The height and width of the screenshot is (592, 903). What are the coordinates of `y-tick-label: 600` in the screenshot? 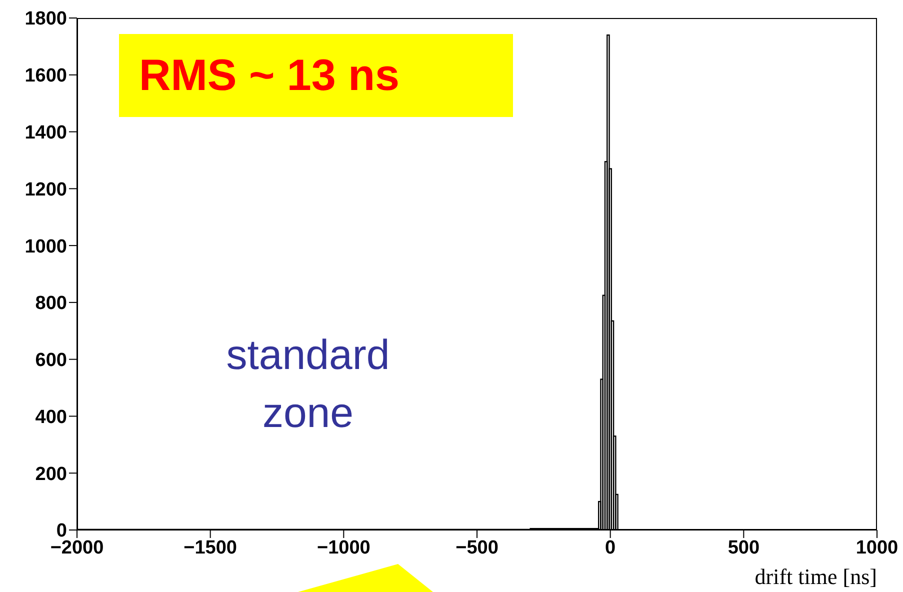 It's located at (51, 361).